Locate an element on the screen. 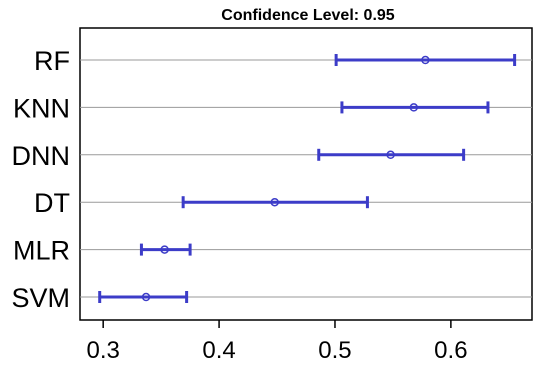 Image resolution: width=541 pixels, height=369 pixels. x-tick-label: 0.6 is located at coordinates (450, 350).